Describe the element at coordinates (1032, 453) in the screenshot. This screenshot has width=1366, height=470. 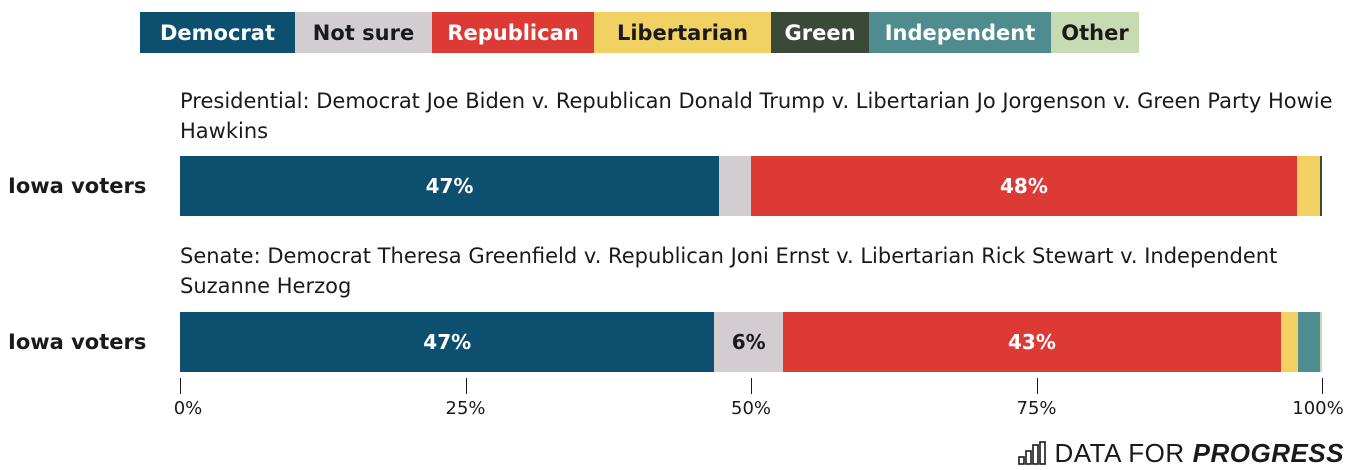
I see `bar-chart-logo-icon` at that location.